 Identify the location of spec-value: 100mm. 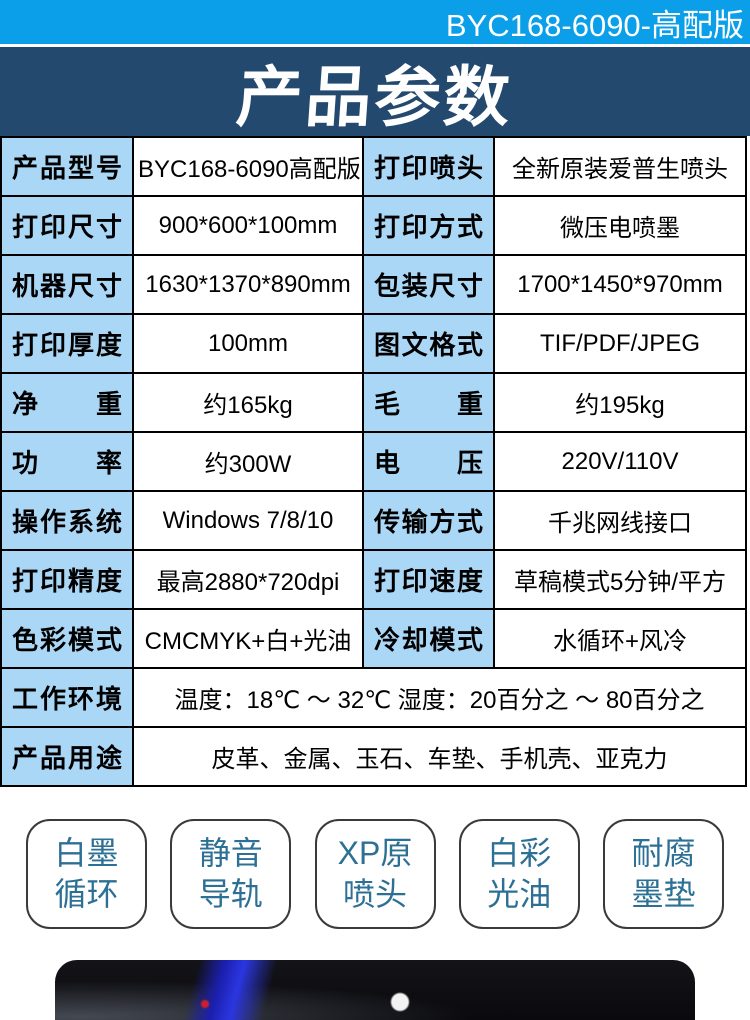
(248, 343).